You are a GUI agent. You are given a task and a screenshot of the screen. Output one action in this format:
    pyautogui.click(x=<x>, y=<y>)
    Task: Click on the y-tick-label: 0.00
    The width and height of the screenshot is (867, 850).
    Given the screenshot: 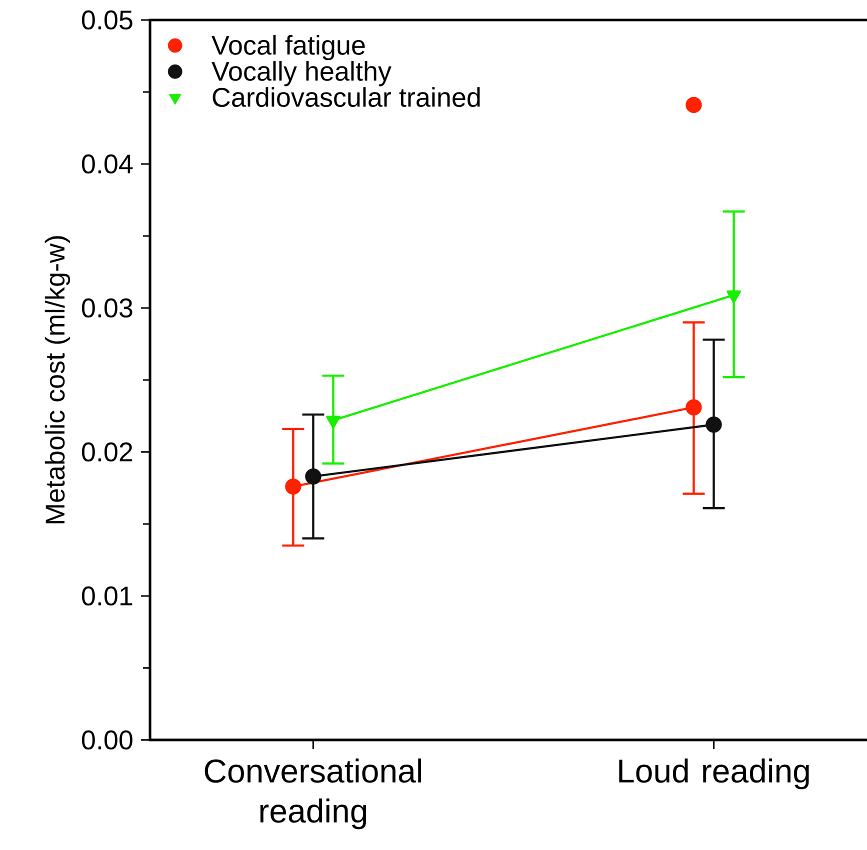 What is the action you would take?
    pyautogui.click(x=107, y=740)
    